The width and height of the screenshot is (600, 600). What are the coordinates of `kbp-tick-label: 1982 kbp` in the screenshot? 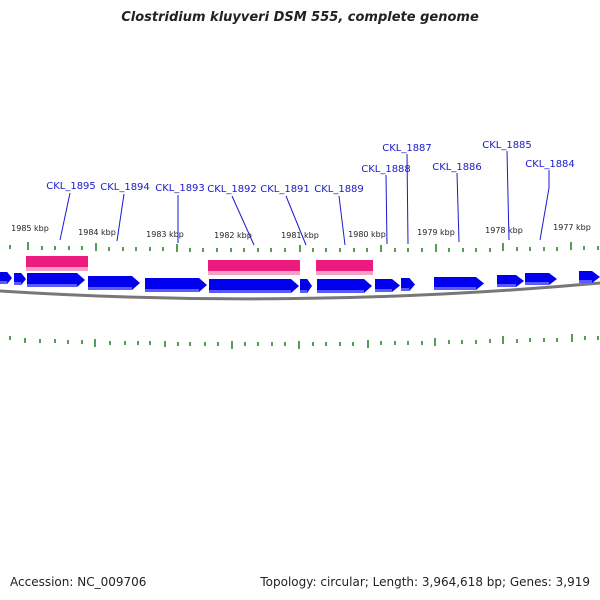 It's located at (233, 235).